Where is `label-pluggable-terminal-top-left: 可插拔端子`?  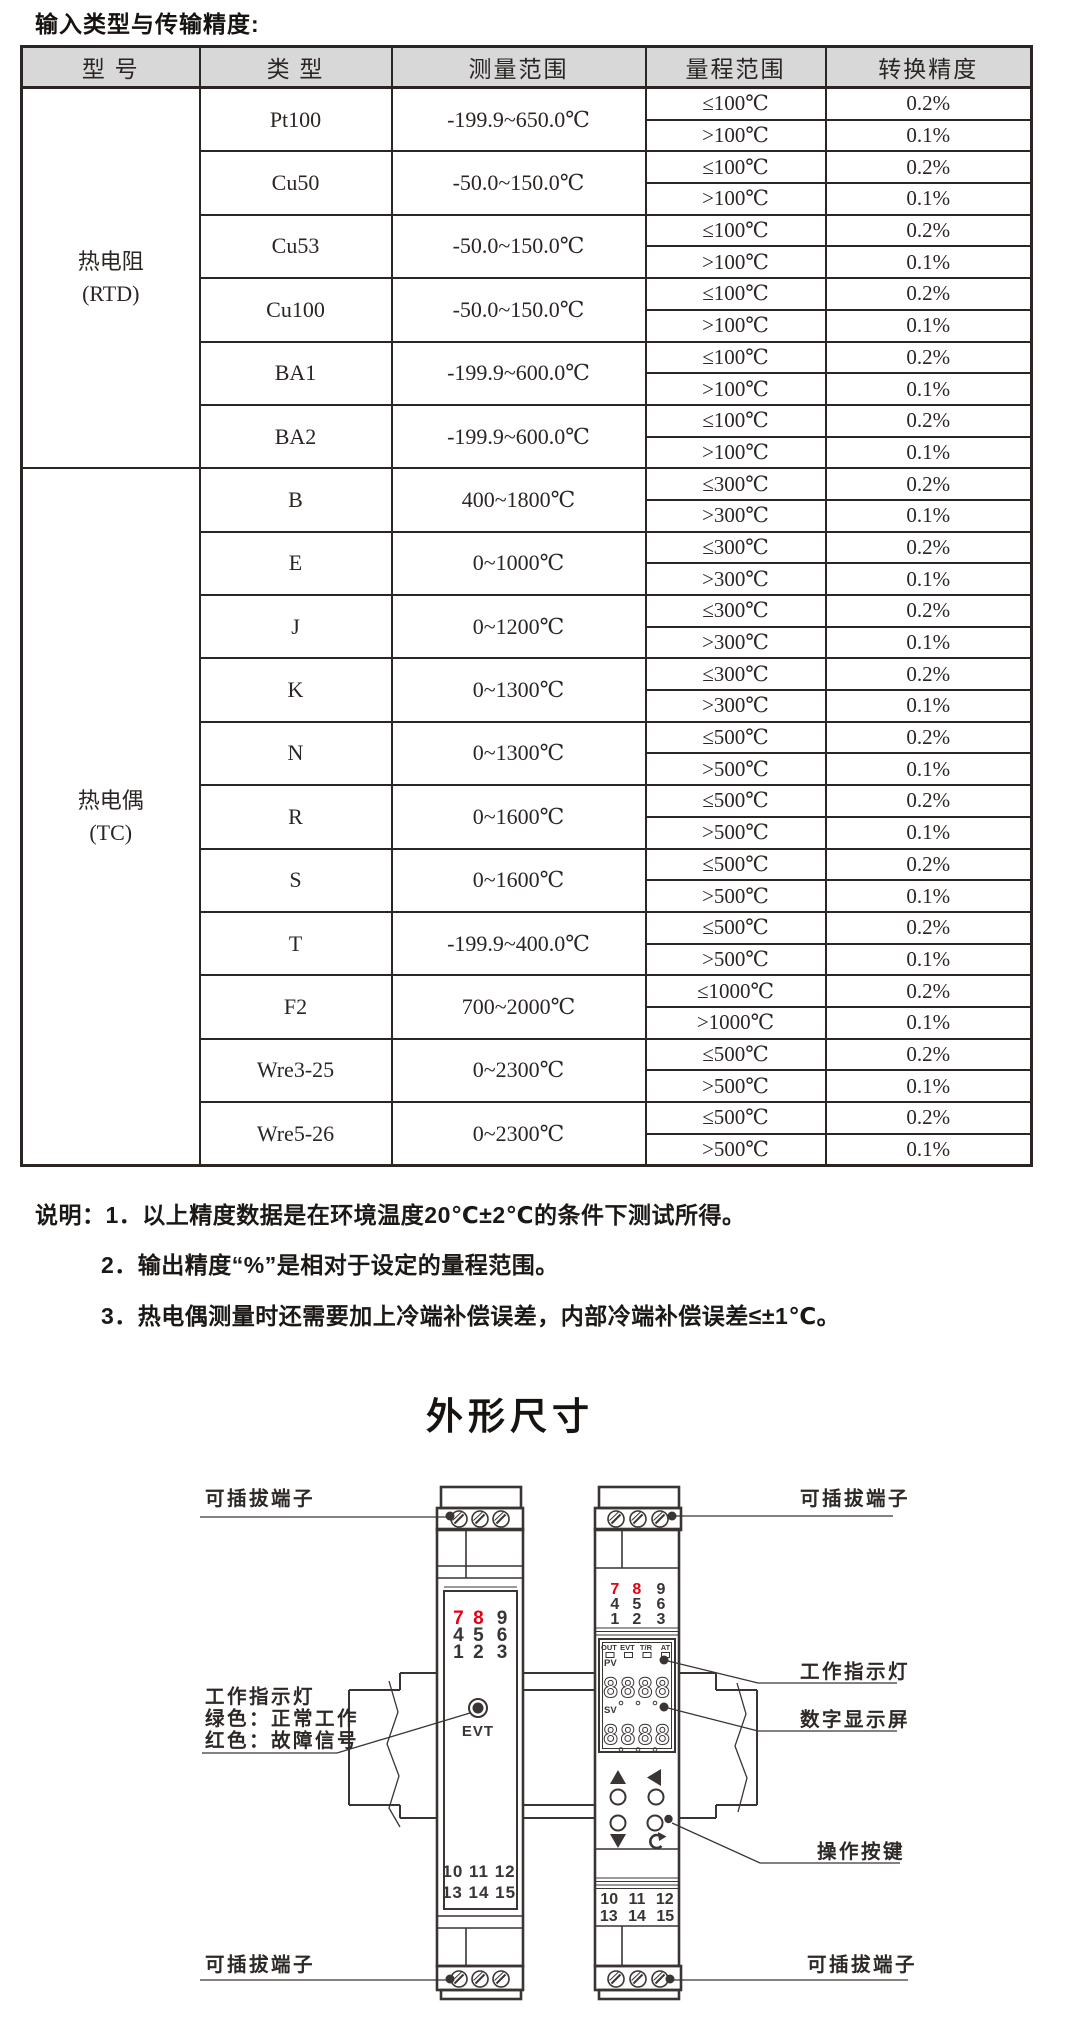
label-pluggable-terminal-top-left: 可插拔端子 is located at coordinates (260, 1498).